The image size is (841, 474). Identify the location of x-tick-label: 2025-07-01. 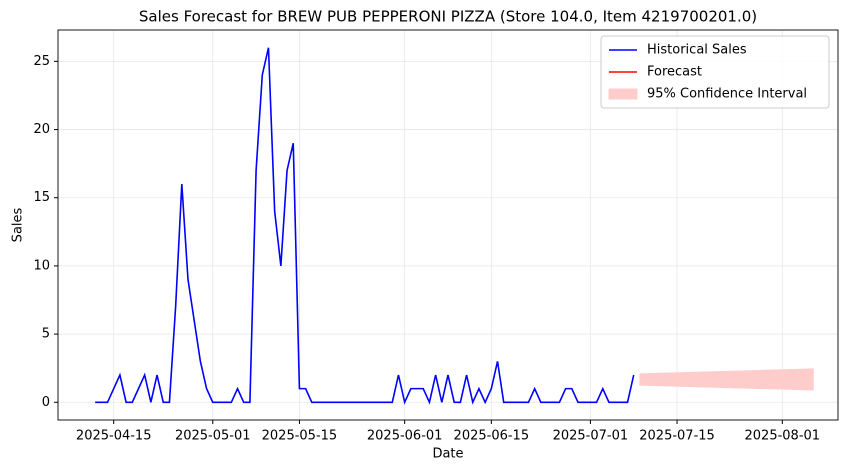
(591, 436).